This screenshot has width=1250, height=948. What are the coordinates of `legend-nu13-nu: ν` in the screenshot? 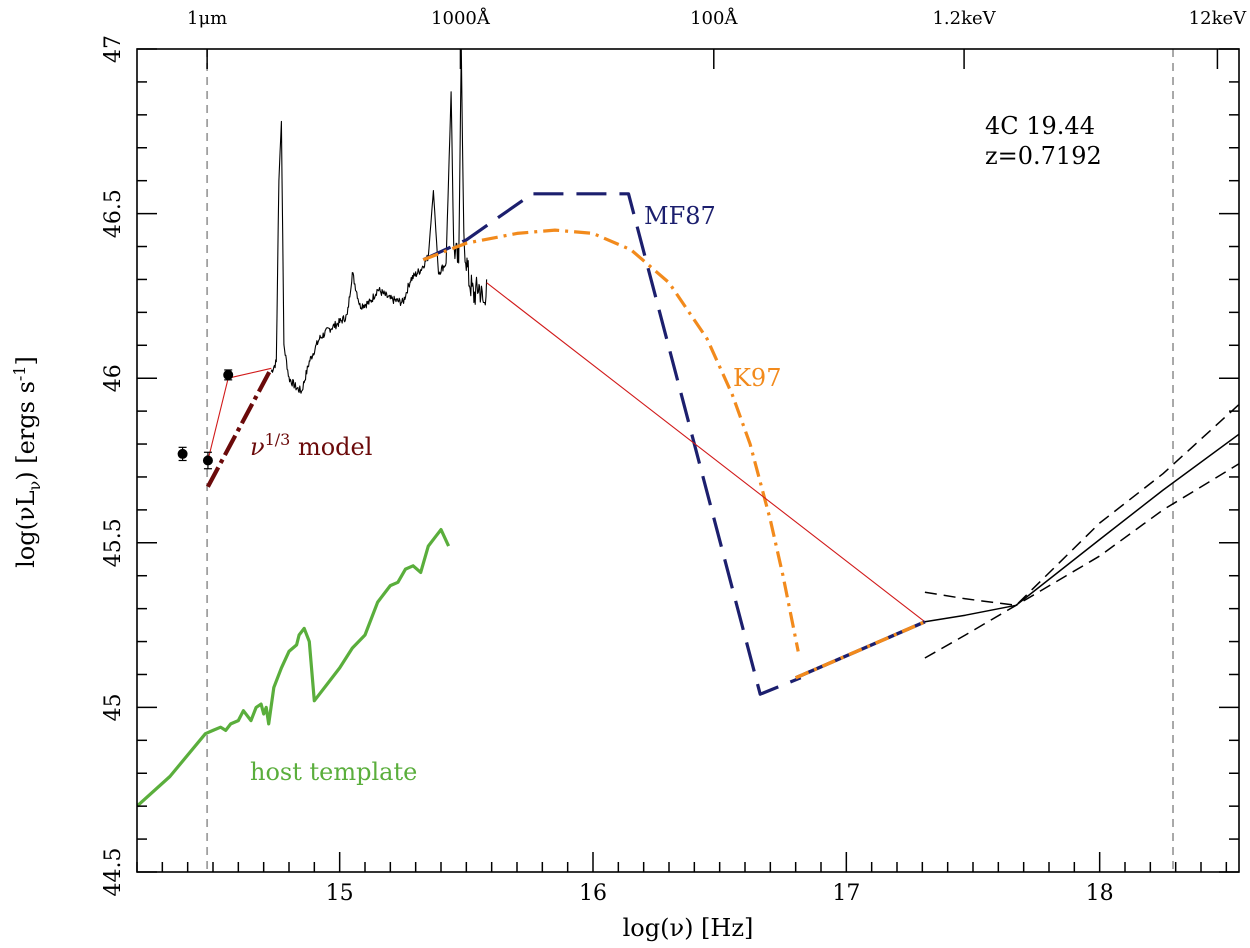 It's located at (257, 447).